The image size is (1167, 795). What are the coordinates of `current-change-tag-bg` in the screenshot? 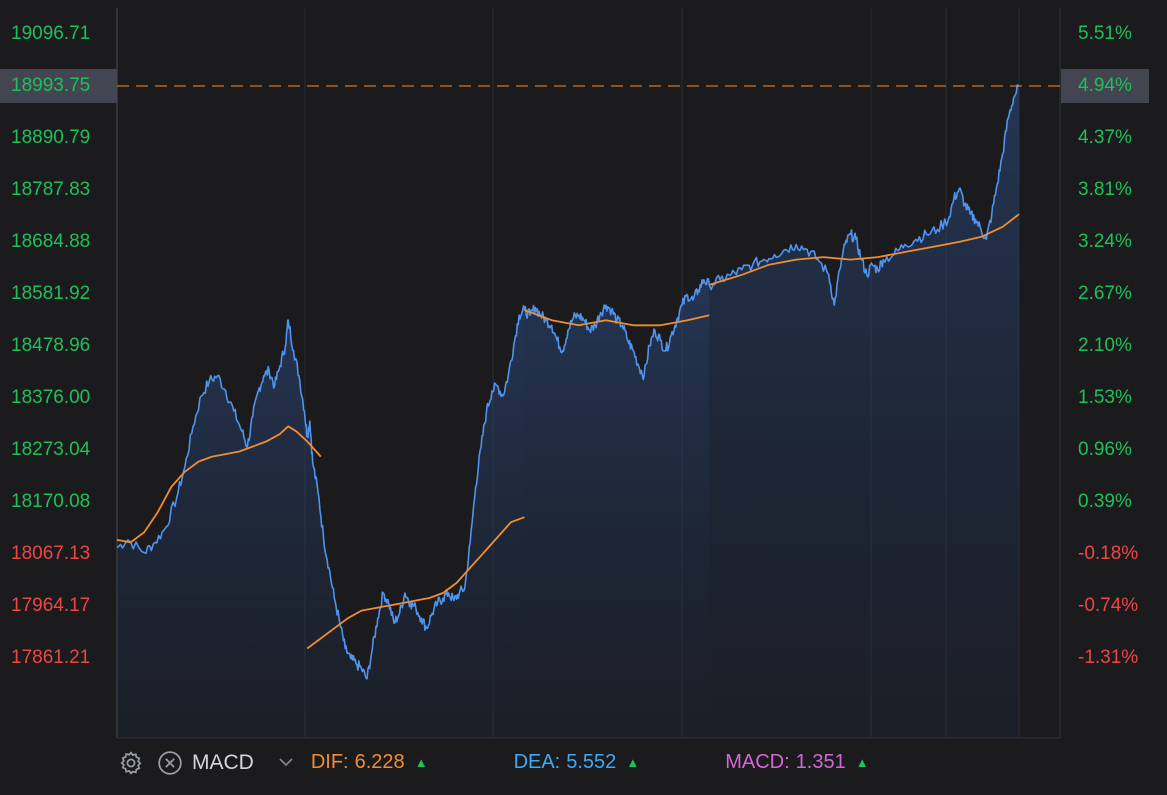 It's located at (1105, 86).